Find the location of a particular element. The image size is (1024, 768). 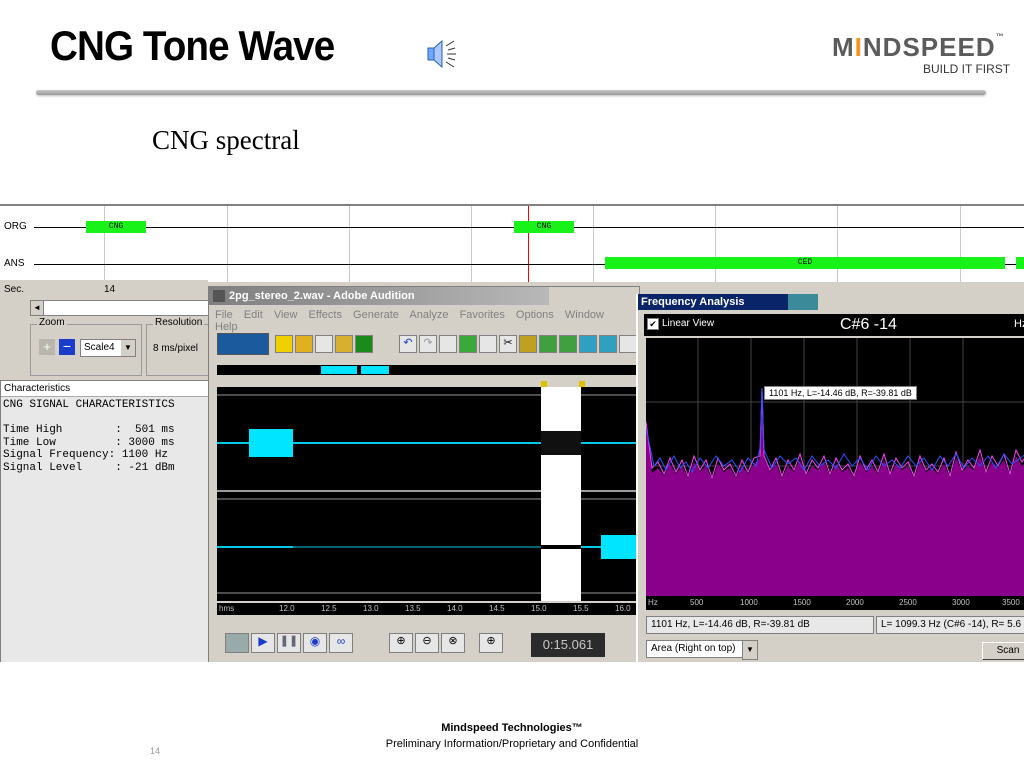

logo-tagline: BUILD IT FIRST is located at coordinates (967, 69).